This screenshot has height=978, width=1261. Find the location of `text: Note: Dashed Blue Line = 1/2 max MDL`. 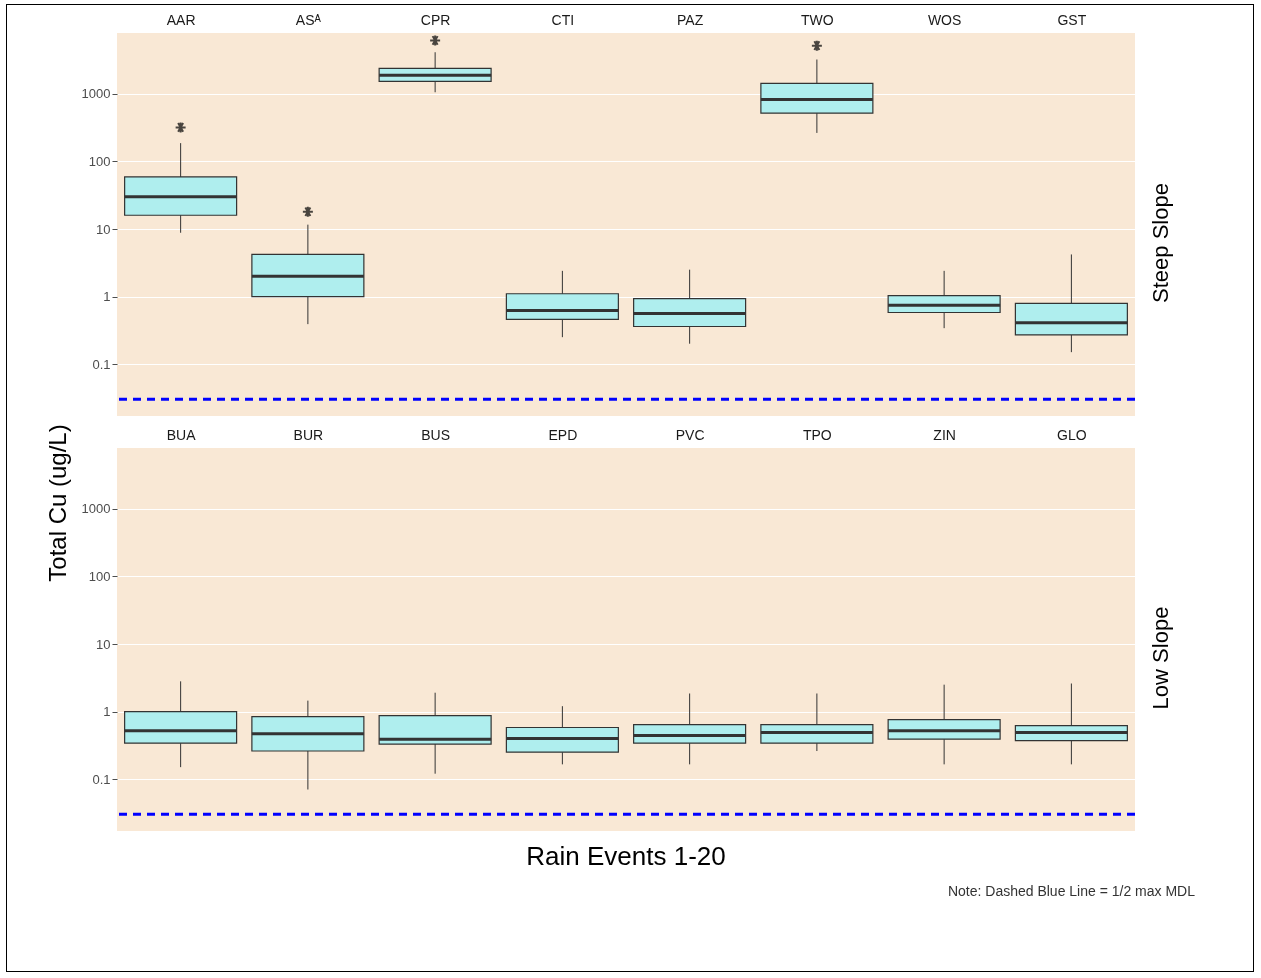

text: Note: Dashed Blue Line = 1/2 max MDL is located at coordinates (1071, 891).